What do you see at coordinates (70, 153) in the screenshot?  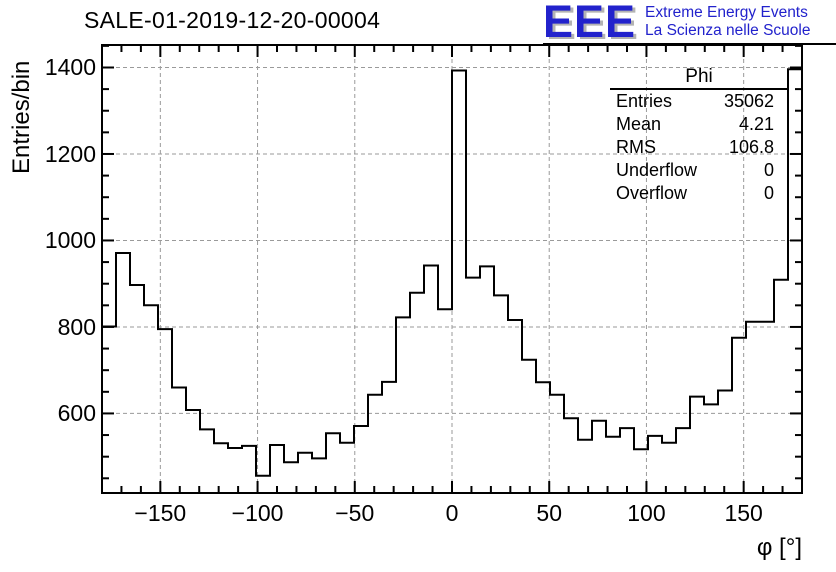 I see `y-tick-label: 1200` at bounding box center [70, 153].